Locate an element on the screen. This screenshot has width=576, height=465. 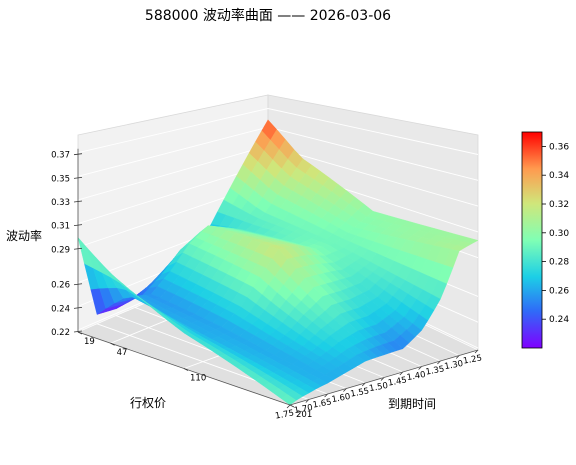
x-tick-label: 1.25 is located at coordinates (472, 359).